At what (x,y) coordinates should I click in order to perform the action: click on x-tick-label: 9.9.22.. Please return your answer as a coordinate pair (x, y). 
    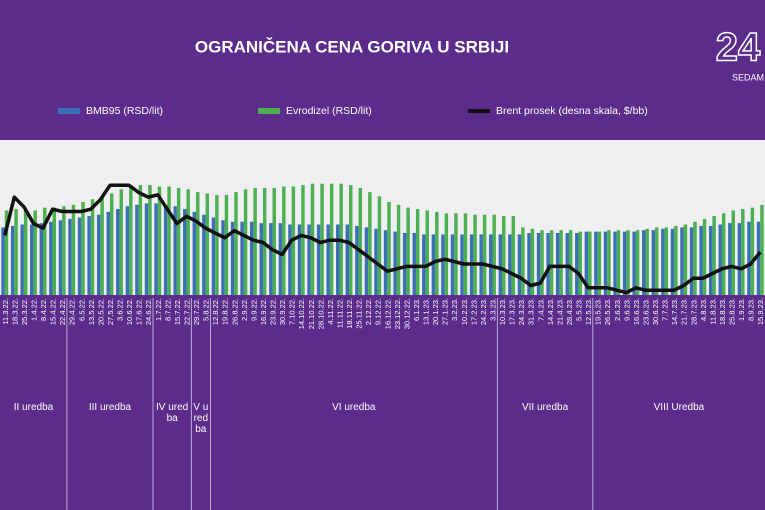
    Looking at the image, I should click on (253, 309).